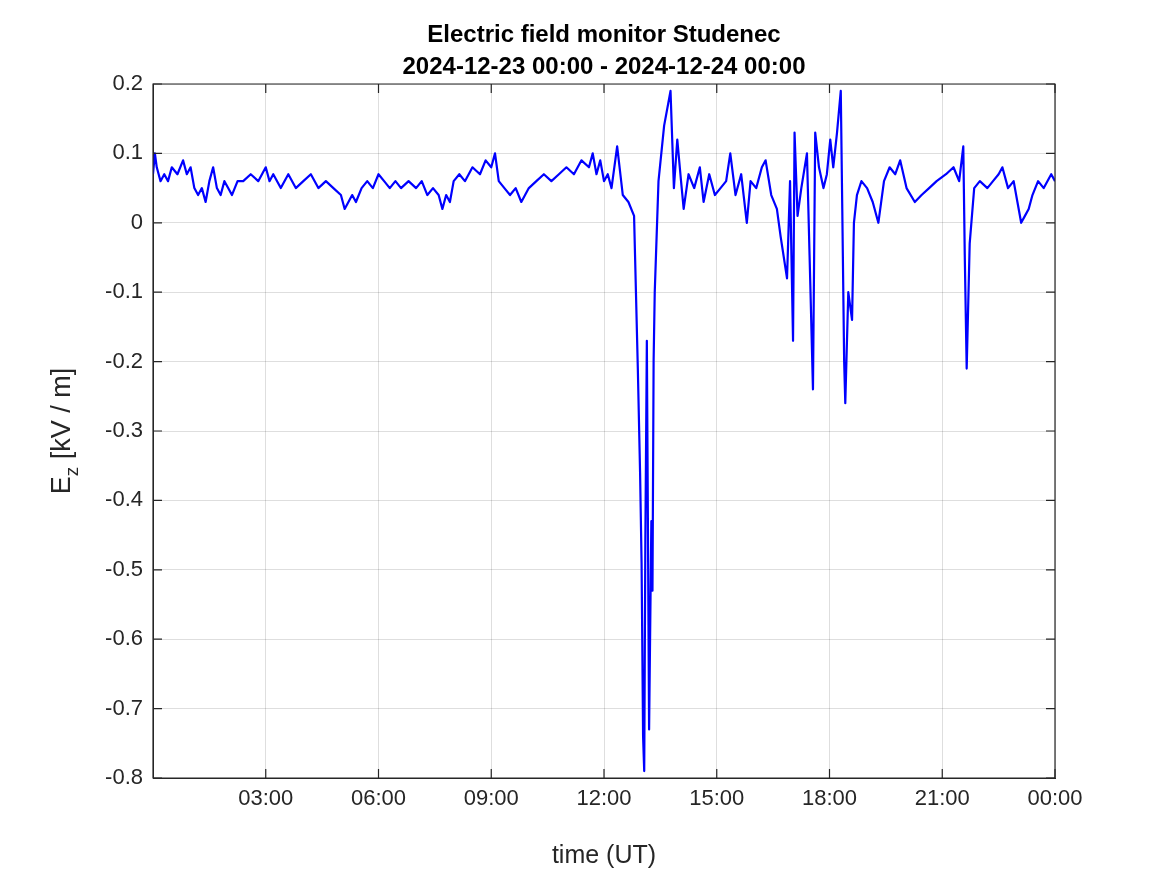 This screenshot has height=875, width=1167. Describe the element at coordinates (127, 152) in the screenshot. I see `y-tick-label: 0.1` at that location.